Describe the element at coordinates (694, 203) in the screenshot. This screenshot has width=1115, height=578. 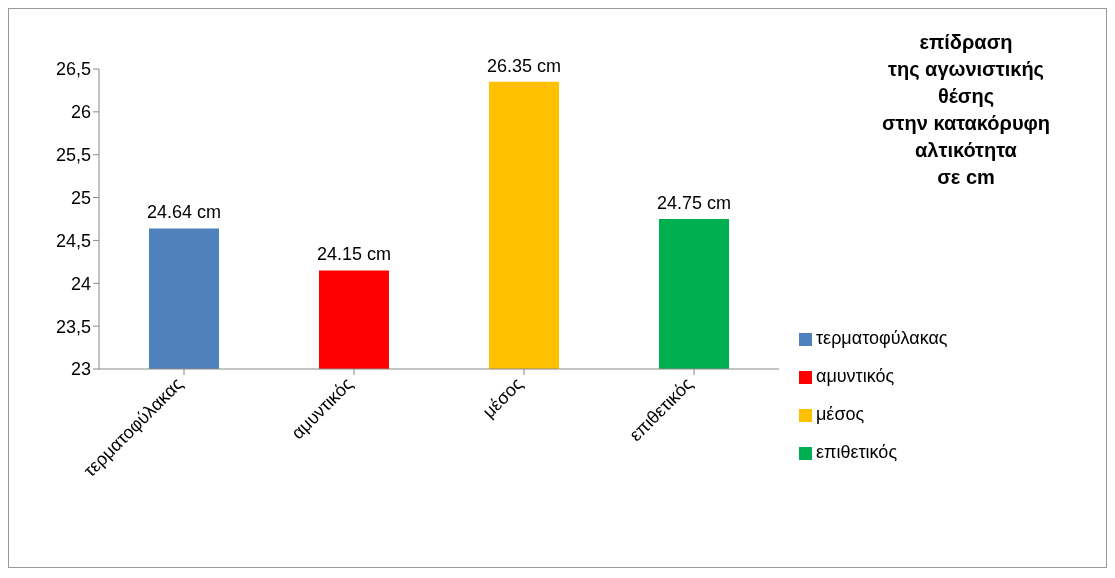
I see `data-label: 24.75 cm` at that location.